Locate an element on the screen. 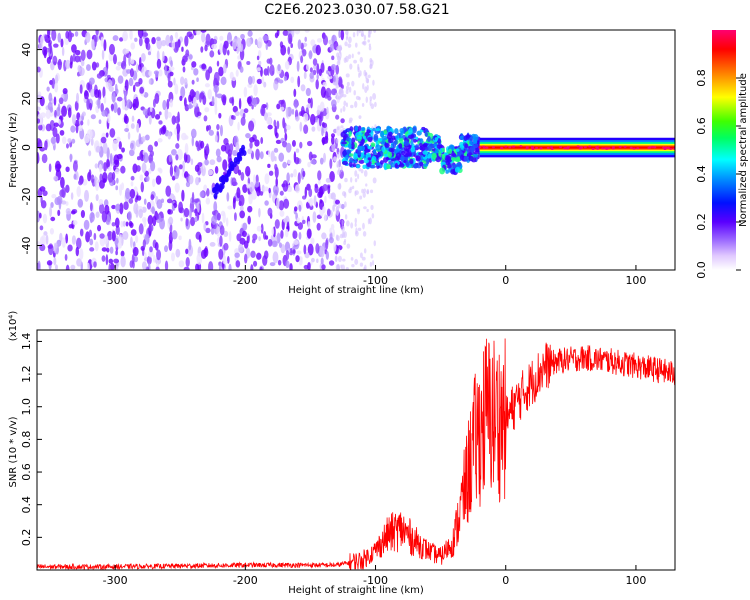 Image resolution: width=750 pixels, height=600 pixels. bottom-y-tick-label: 0.8 is located at coordinates (26, 440).